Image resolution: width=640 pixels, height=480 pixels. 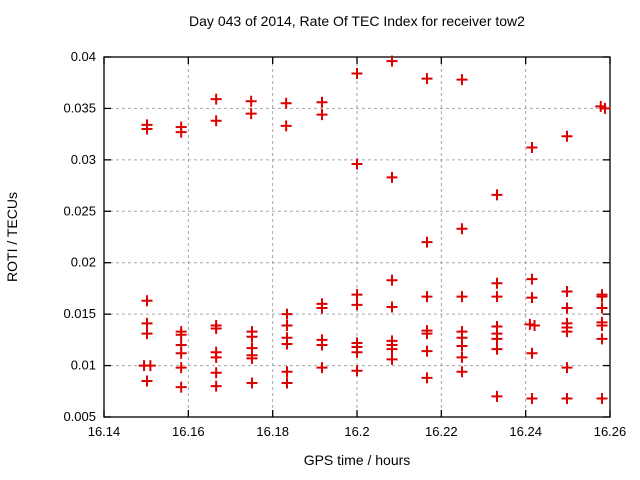 What do you see at coordinates (12, 237) in the screenshot?
I see `y-axis-label: ROTI / TECUs` at bounding box center [12, 237].